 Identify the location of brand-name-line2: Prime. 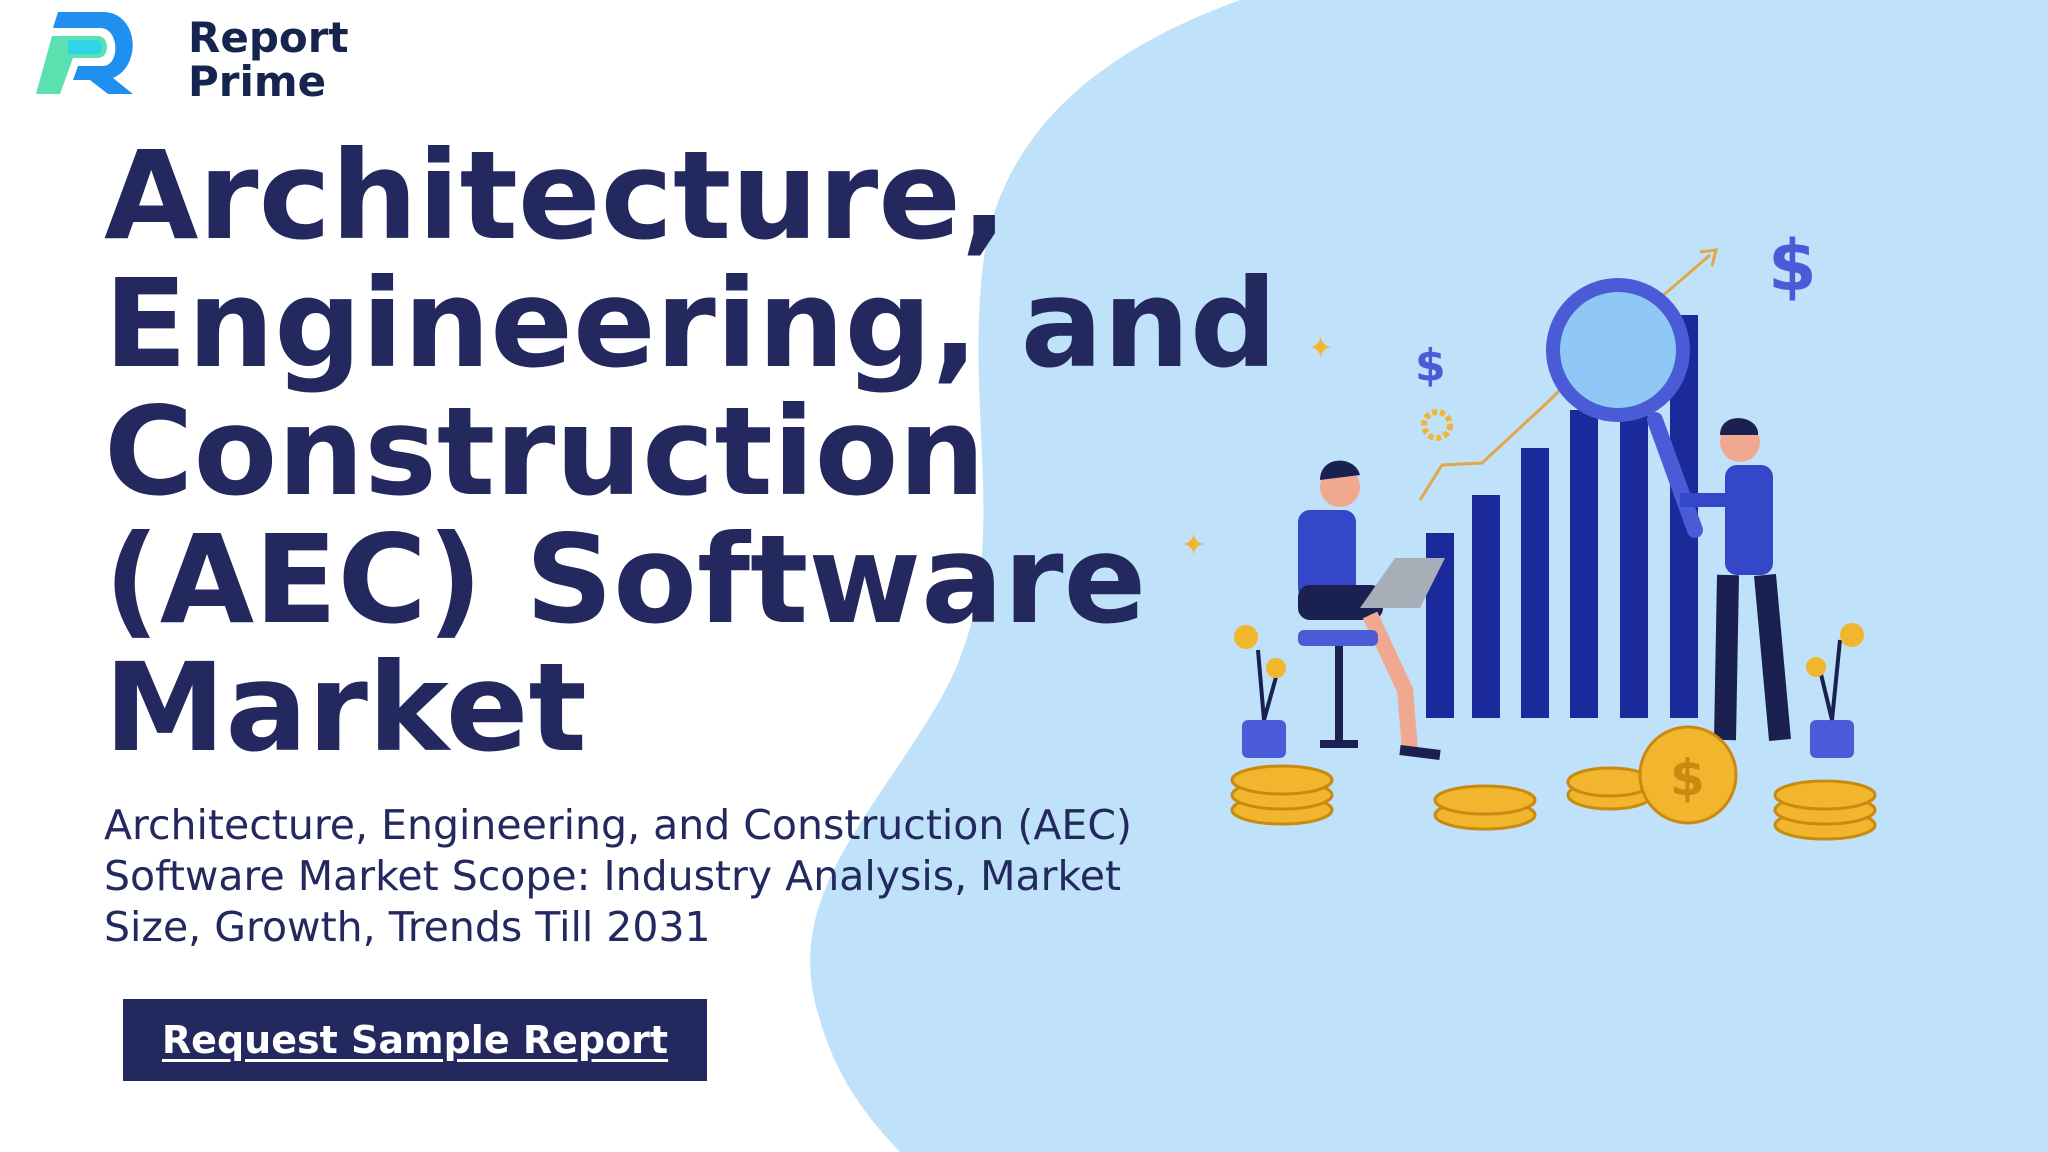
(257, 81).